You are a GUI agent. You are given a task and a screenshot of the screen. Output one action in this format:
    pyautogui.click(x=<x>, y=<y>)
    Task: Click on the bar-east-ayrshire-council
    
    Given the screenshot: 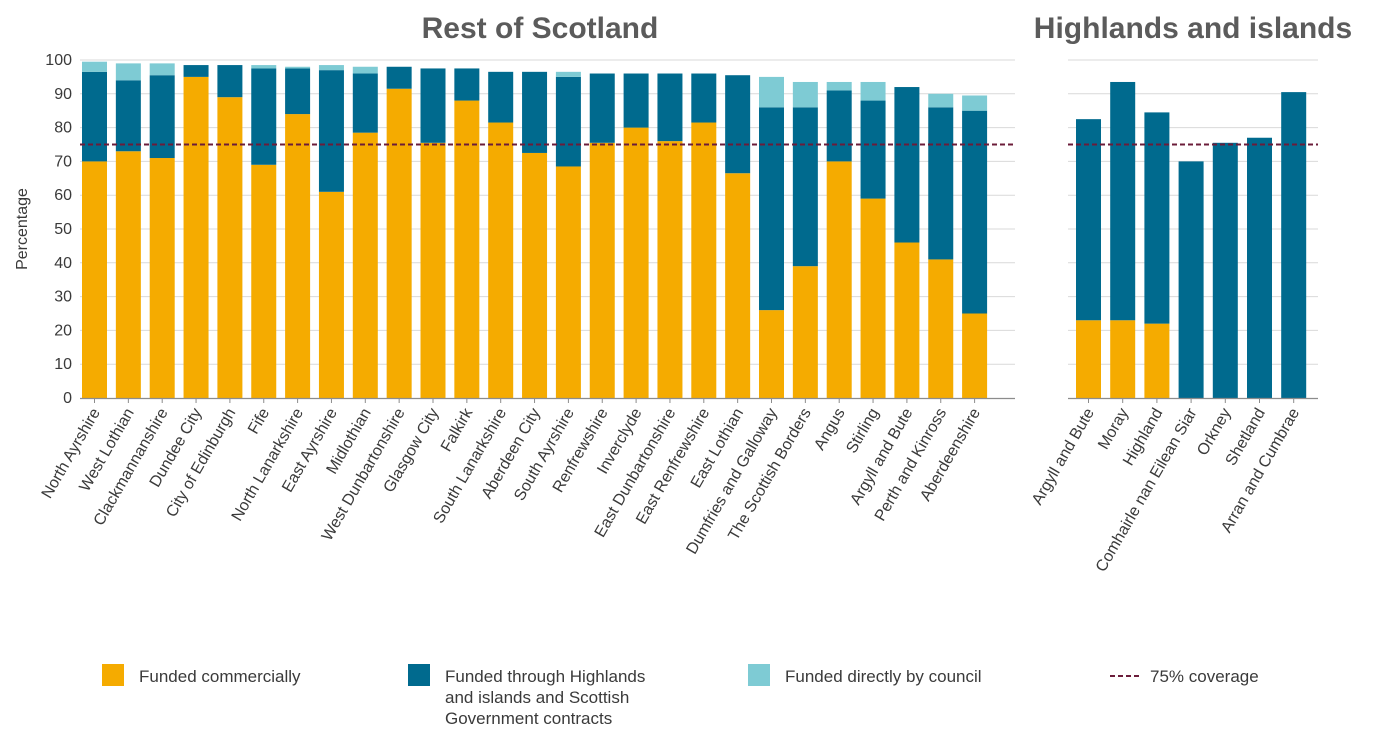 What is the action you would take?
    pyautogui.click(x=331, y=68)
    